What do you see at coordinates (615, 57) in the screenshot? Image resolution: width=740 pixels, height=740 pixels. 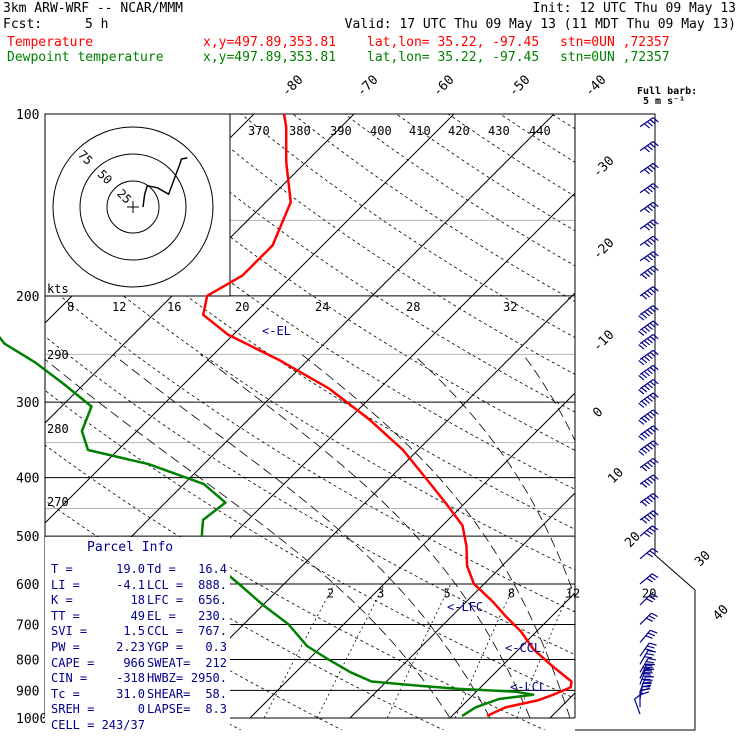 I see `legend-dewpoint-stn: stn=0UN ,72357` at bounding box center [615, 57].